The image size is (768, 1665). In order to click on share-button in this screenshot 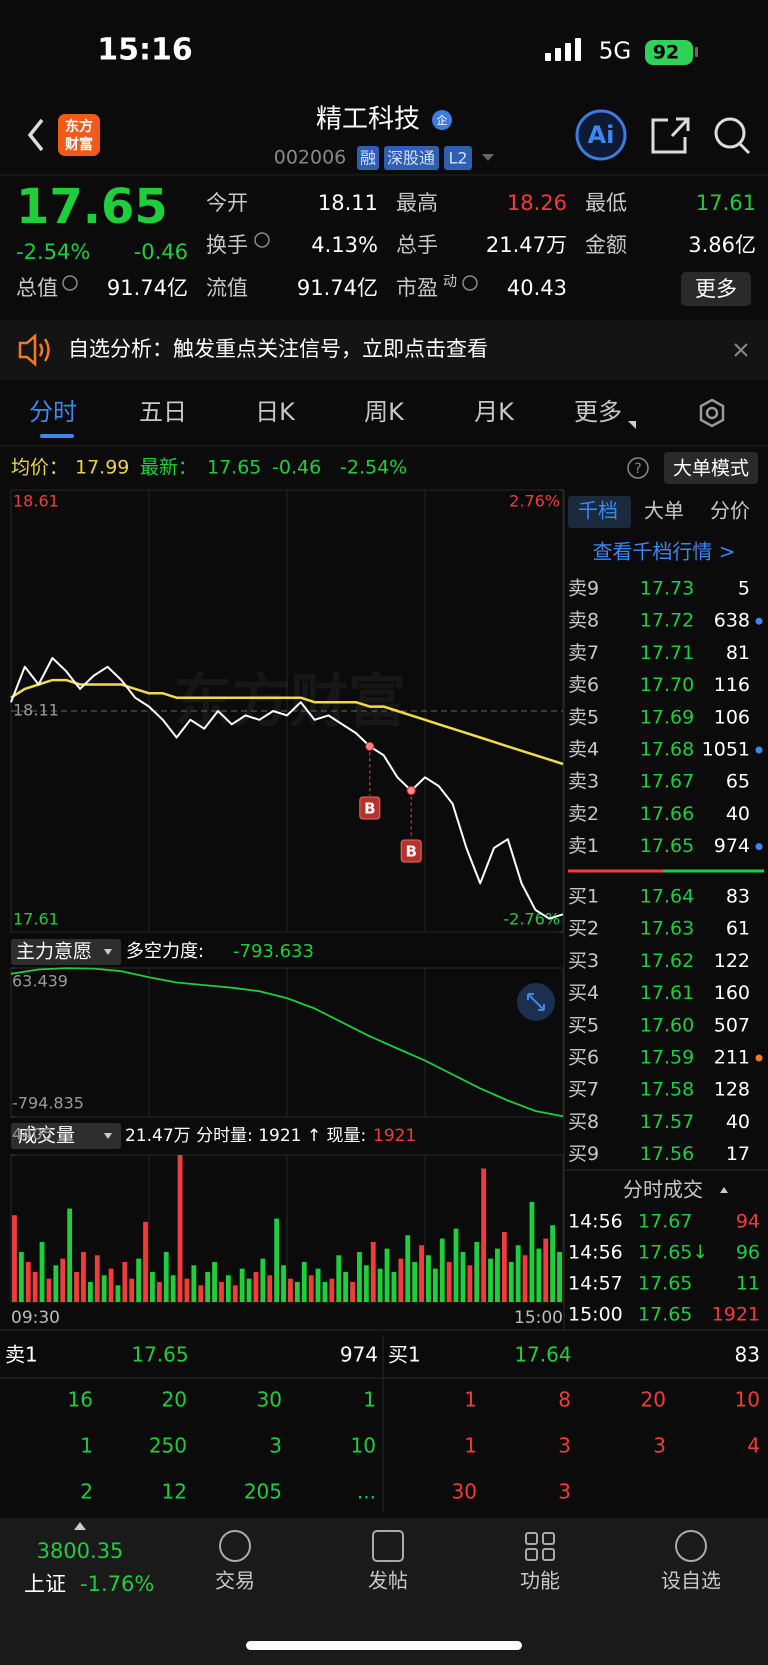, I will do `click(670, 135)`.